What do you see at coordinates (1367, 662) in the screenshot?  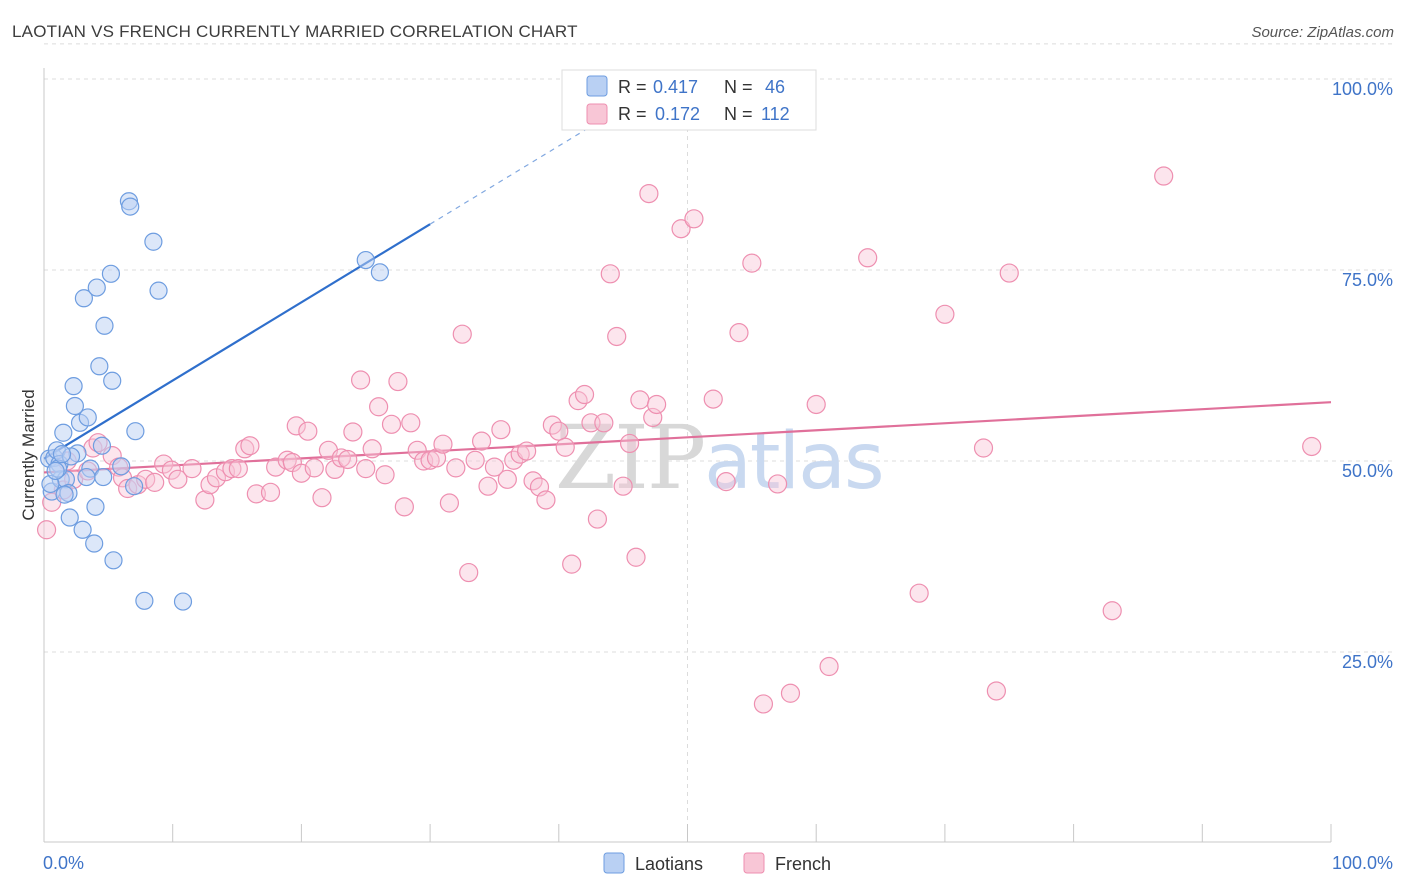 I see `y-tick-label: 25.0%` at bounding box center [1367, 662].